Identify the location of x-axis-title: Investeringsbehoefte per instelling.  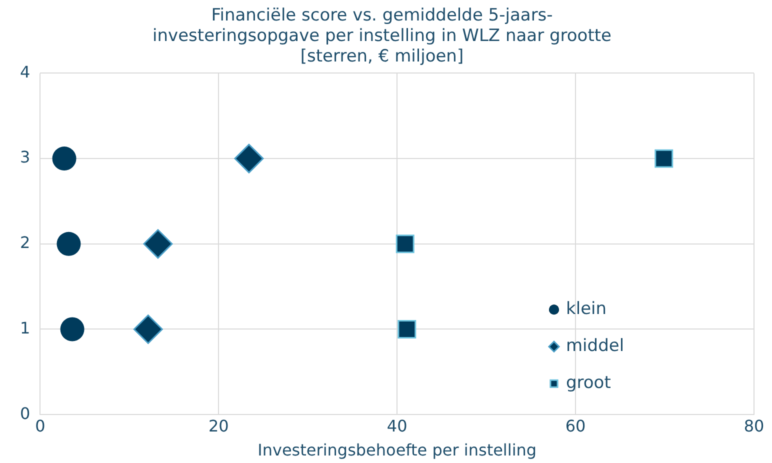
(397, 450).